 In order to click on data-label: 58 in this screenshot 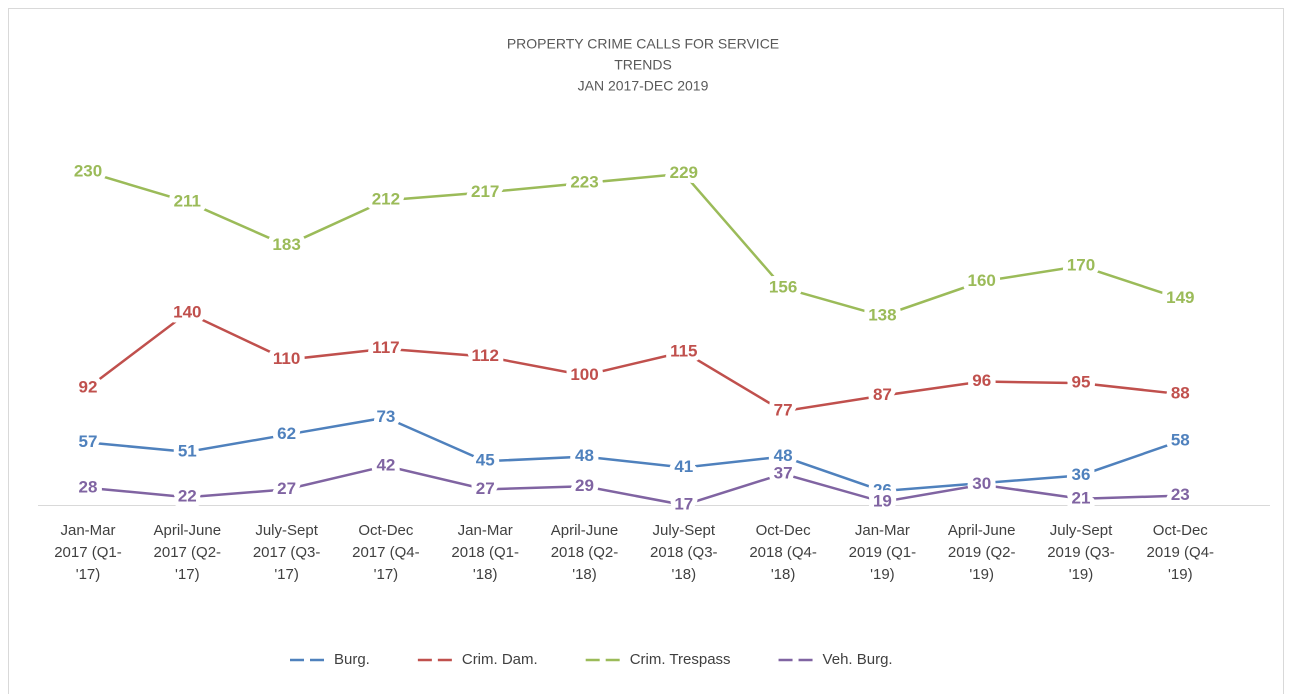, I will do `click(1180, 439)`.